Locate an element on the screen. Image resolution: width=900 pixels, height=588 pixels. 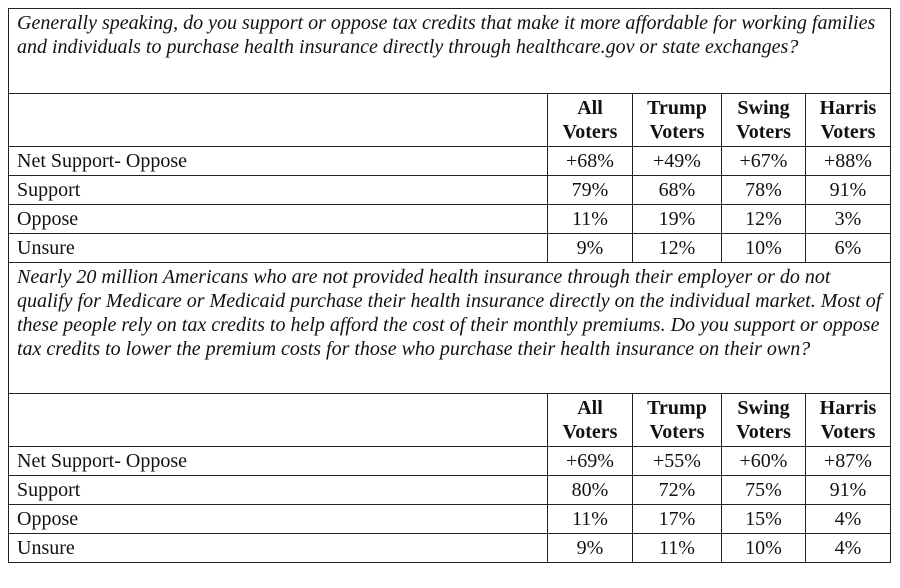
value-cell: 78% is located at coordinates (763, 190).